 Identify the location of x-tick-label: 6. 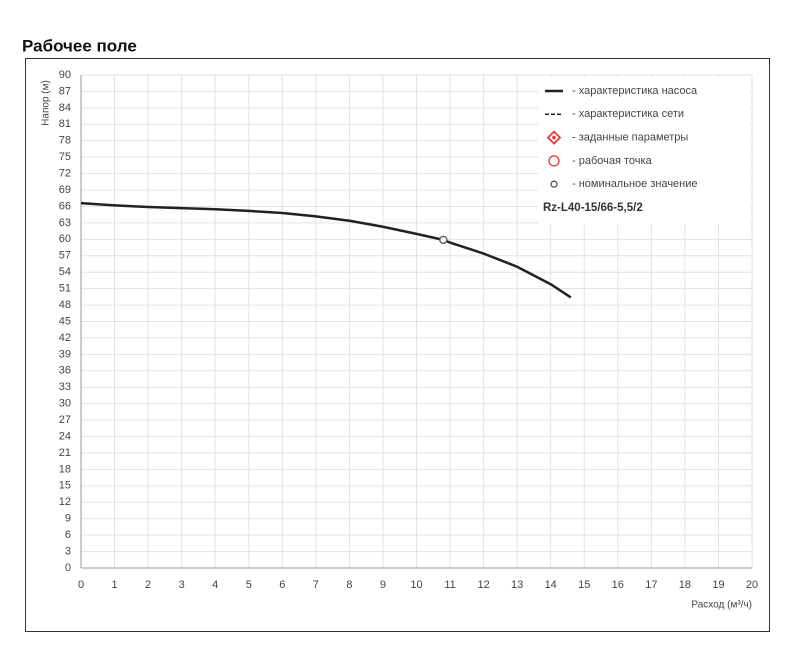
(282, 585).